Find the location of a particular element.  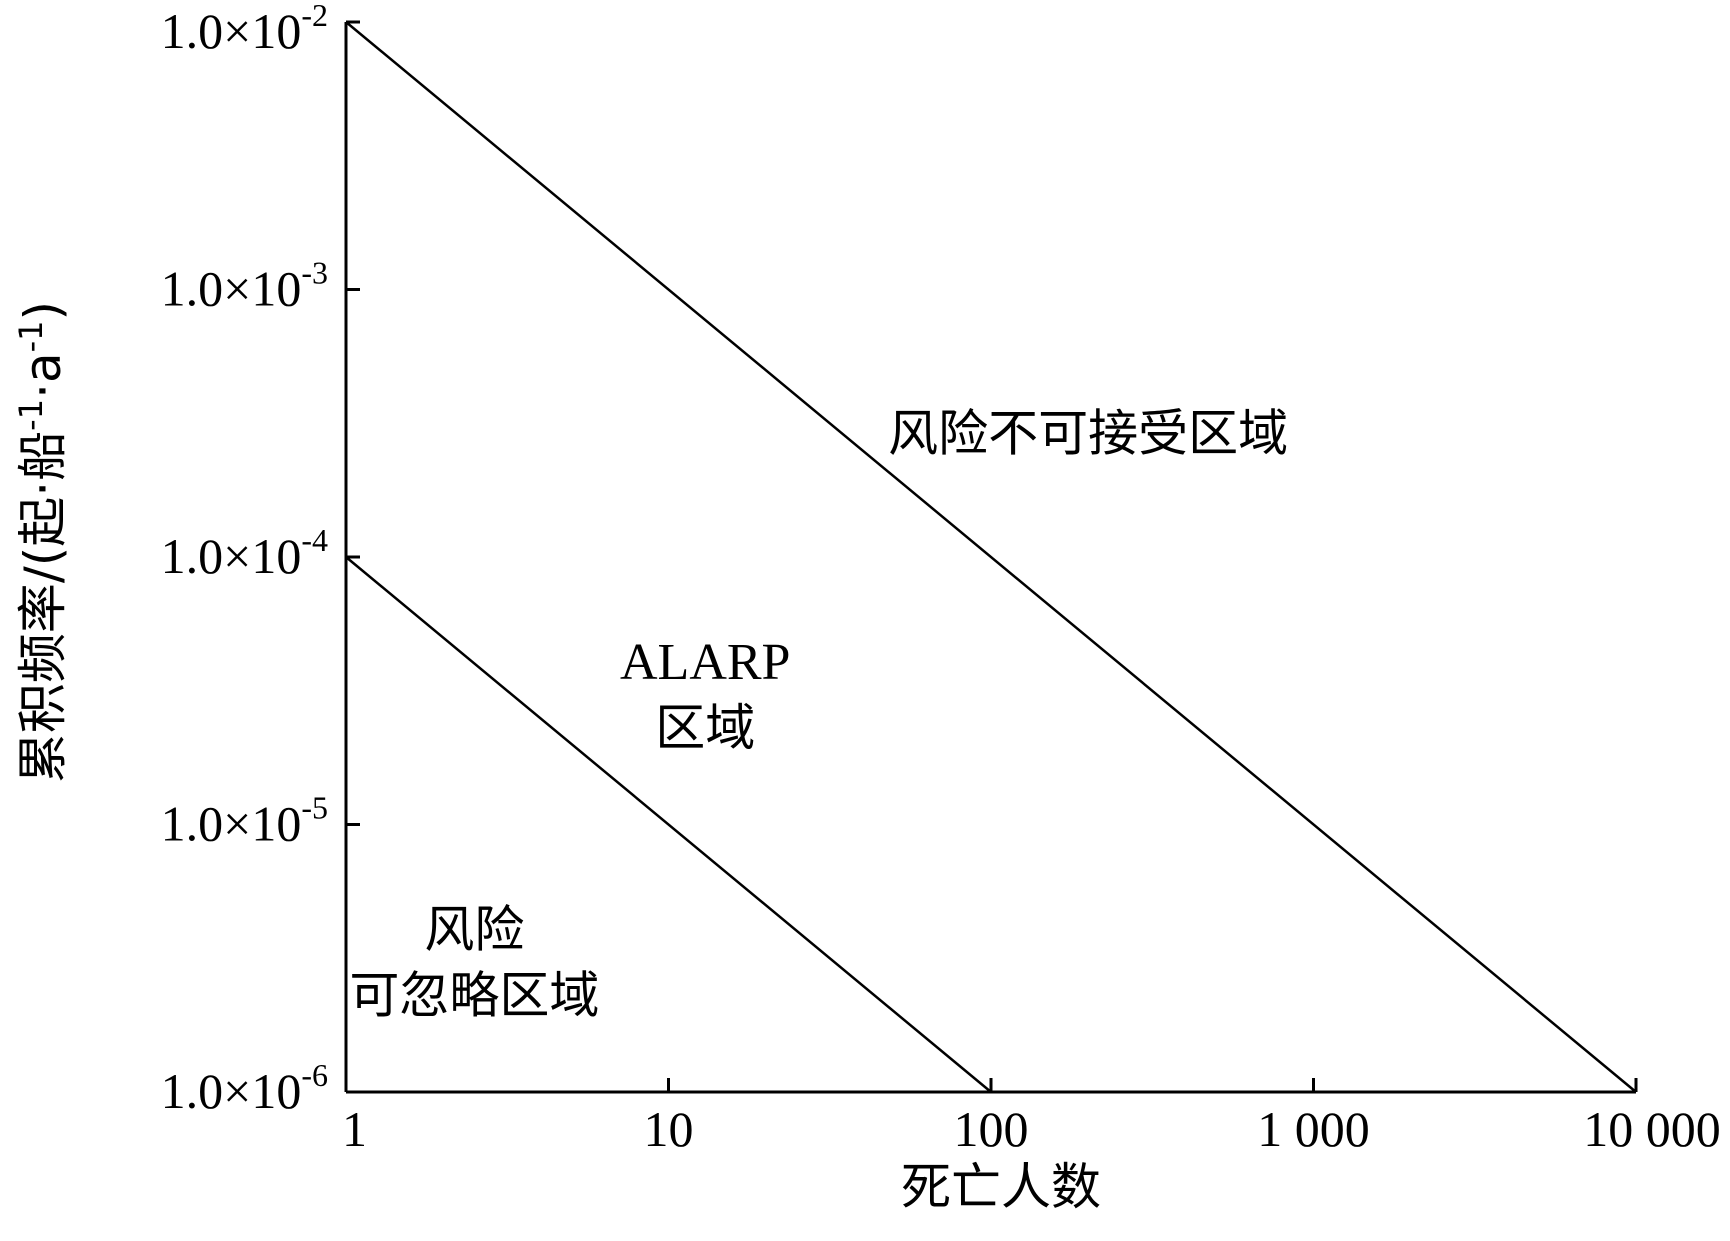

y-axis-title-end: ) is located at coordinates (43, 311).